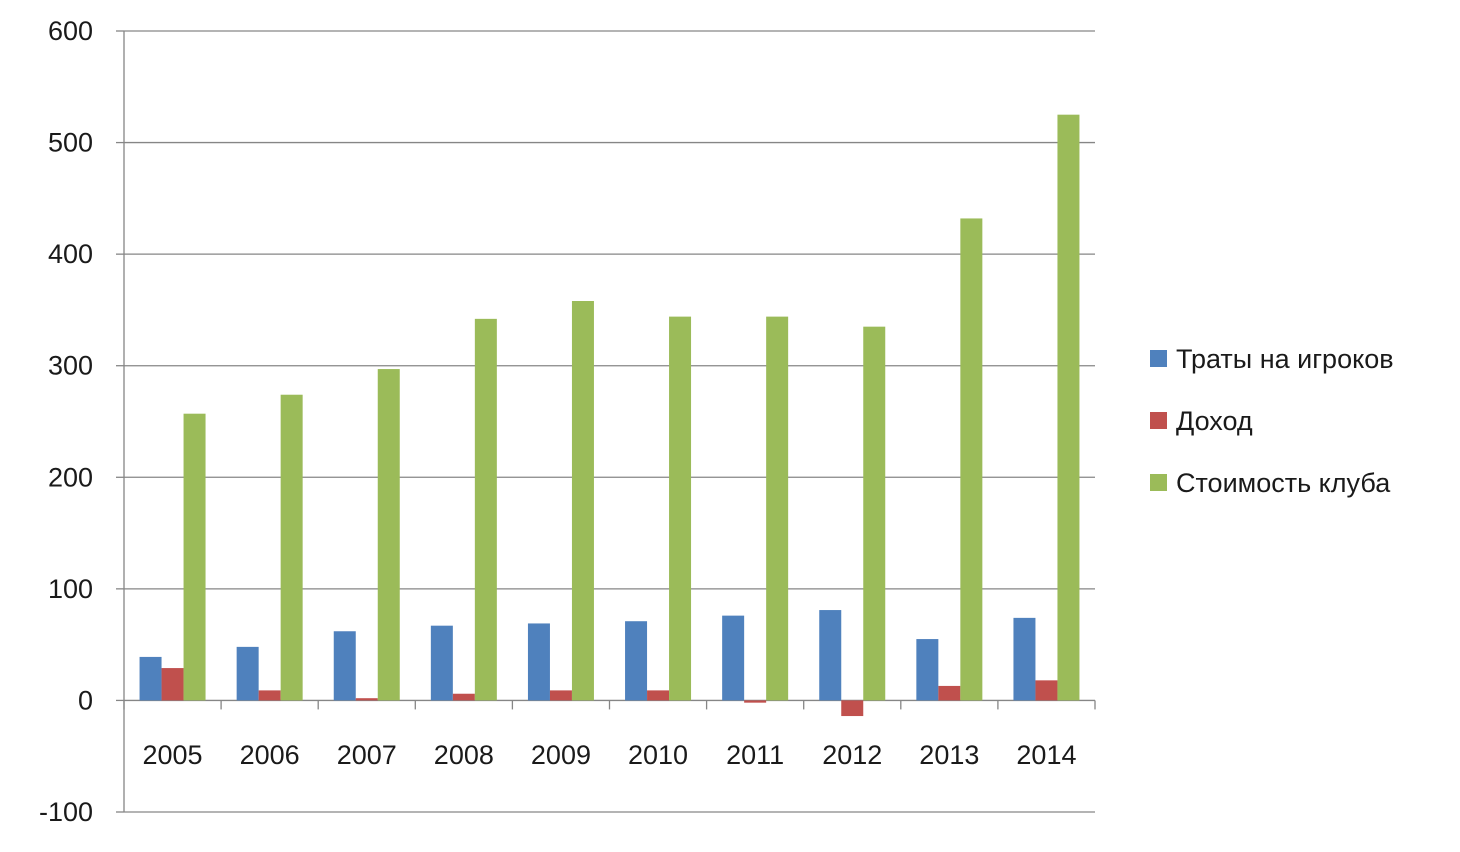  Describe the element at coordinates (70, 254) in the screenshot. I see `y-tick-label: 400` at that location.